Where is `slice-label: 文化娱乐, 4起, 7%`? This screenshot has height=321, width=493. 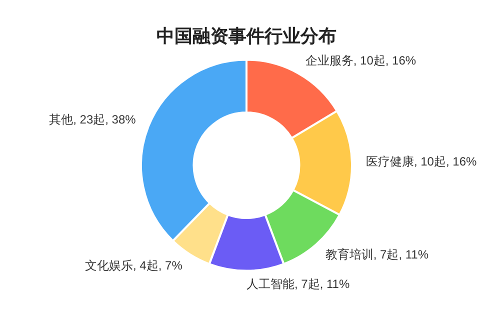
slice-label: 文化娱乐, 4起, 7% is located at coordinates (134, 265).